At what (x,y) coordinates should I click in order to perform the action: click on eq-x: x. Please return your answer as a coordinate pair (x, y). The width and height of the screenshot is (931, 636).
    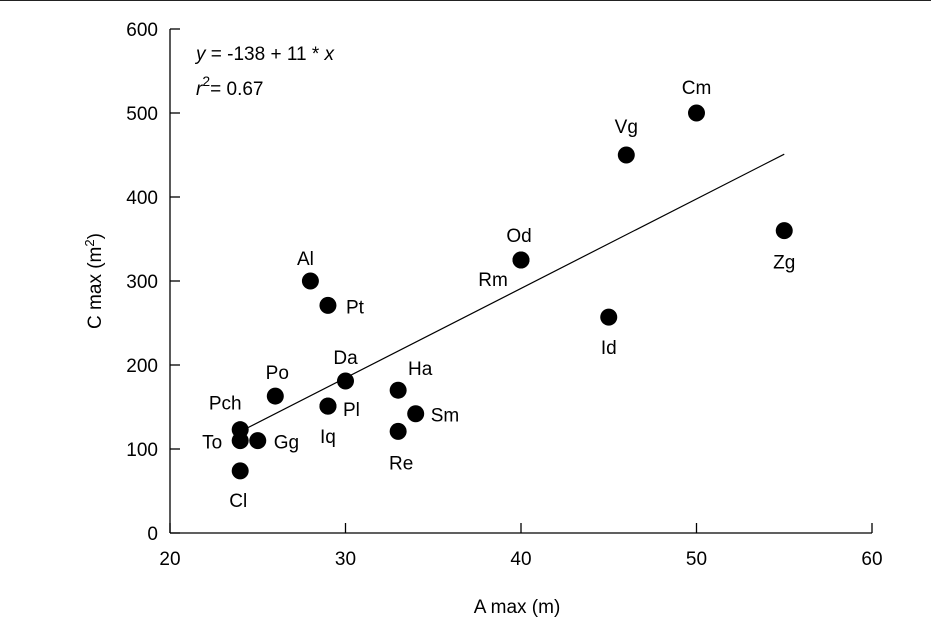
    Looking at the image, I should click on (330, 54).